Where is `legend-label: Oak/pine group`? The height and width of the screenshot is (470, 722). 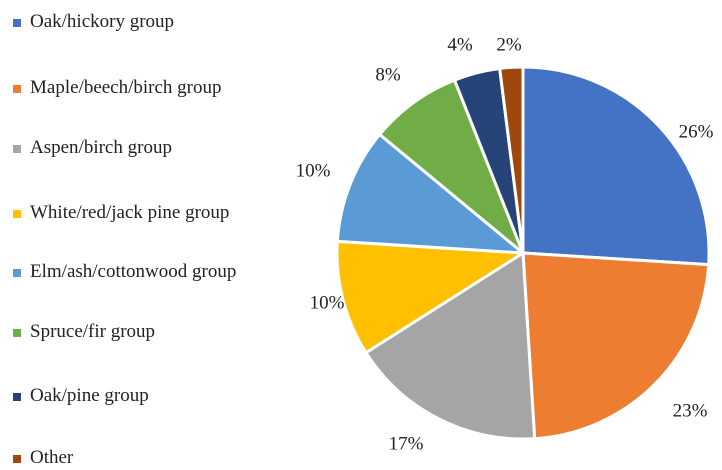 legend-label: Oak/pine group is located at coordinates (89, 395).